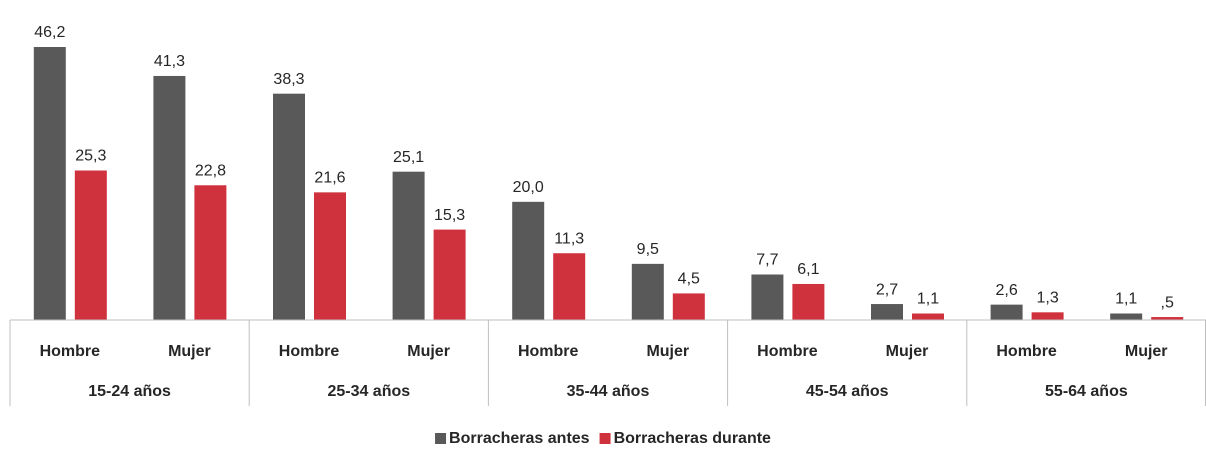  Describe the element at coordinates (1047, 298) in the screenshot. I see `value-label: 1,3` at that location.